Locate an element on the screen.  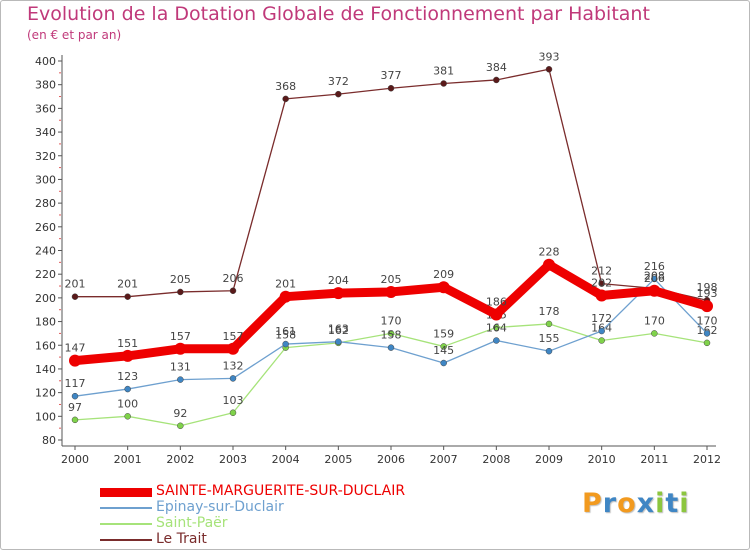
data-label-sainte-marguerite-sur-duclair: 209 is located at coordinates (443, 274).